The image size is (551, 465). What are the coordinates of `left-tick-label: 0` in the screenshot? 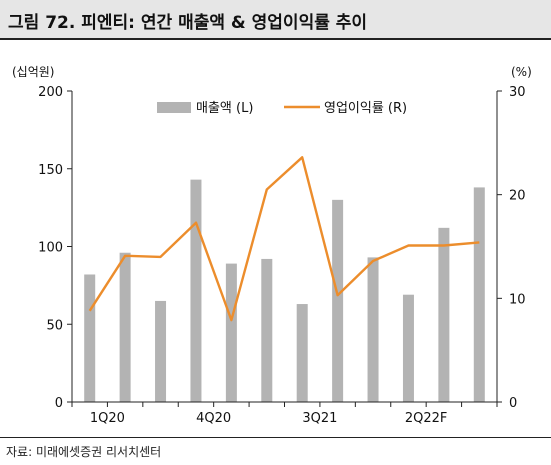 It's located at (59, 403).